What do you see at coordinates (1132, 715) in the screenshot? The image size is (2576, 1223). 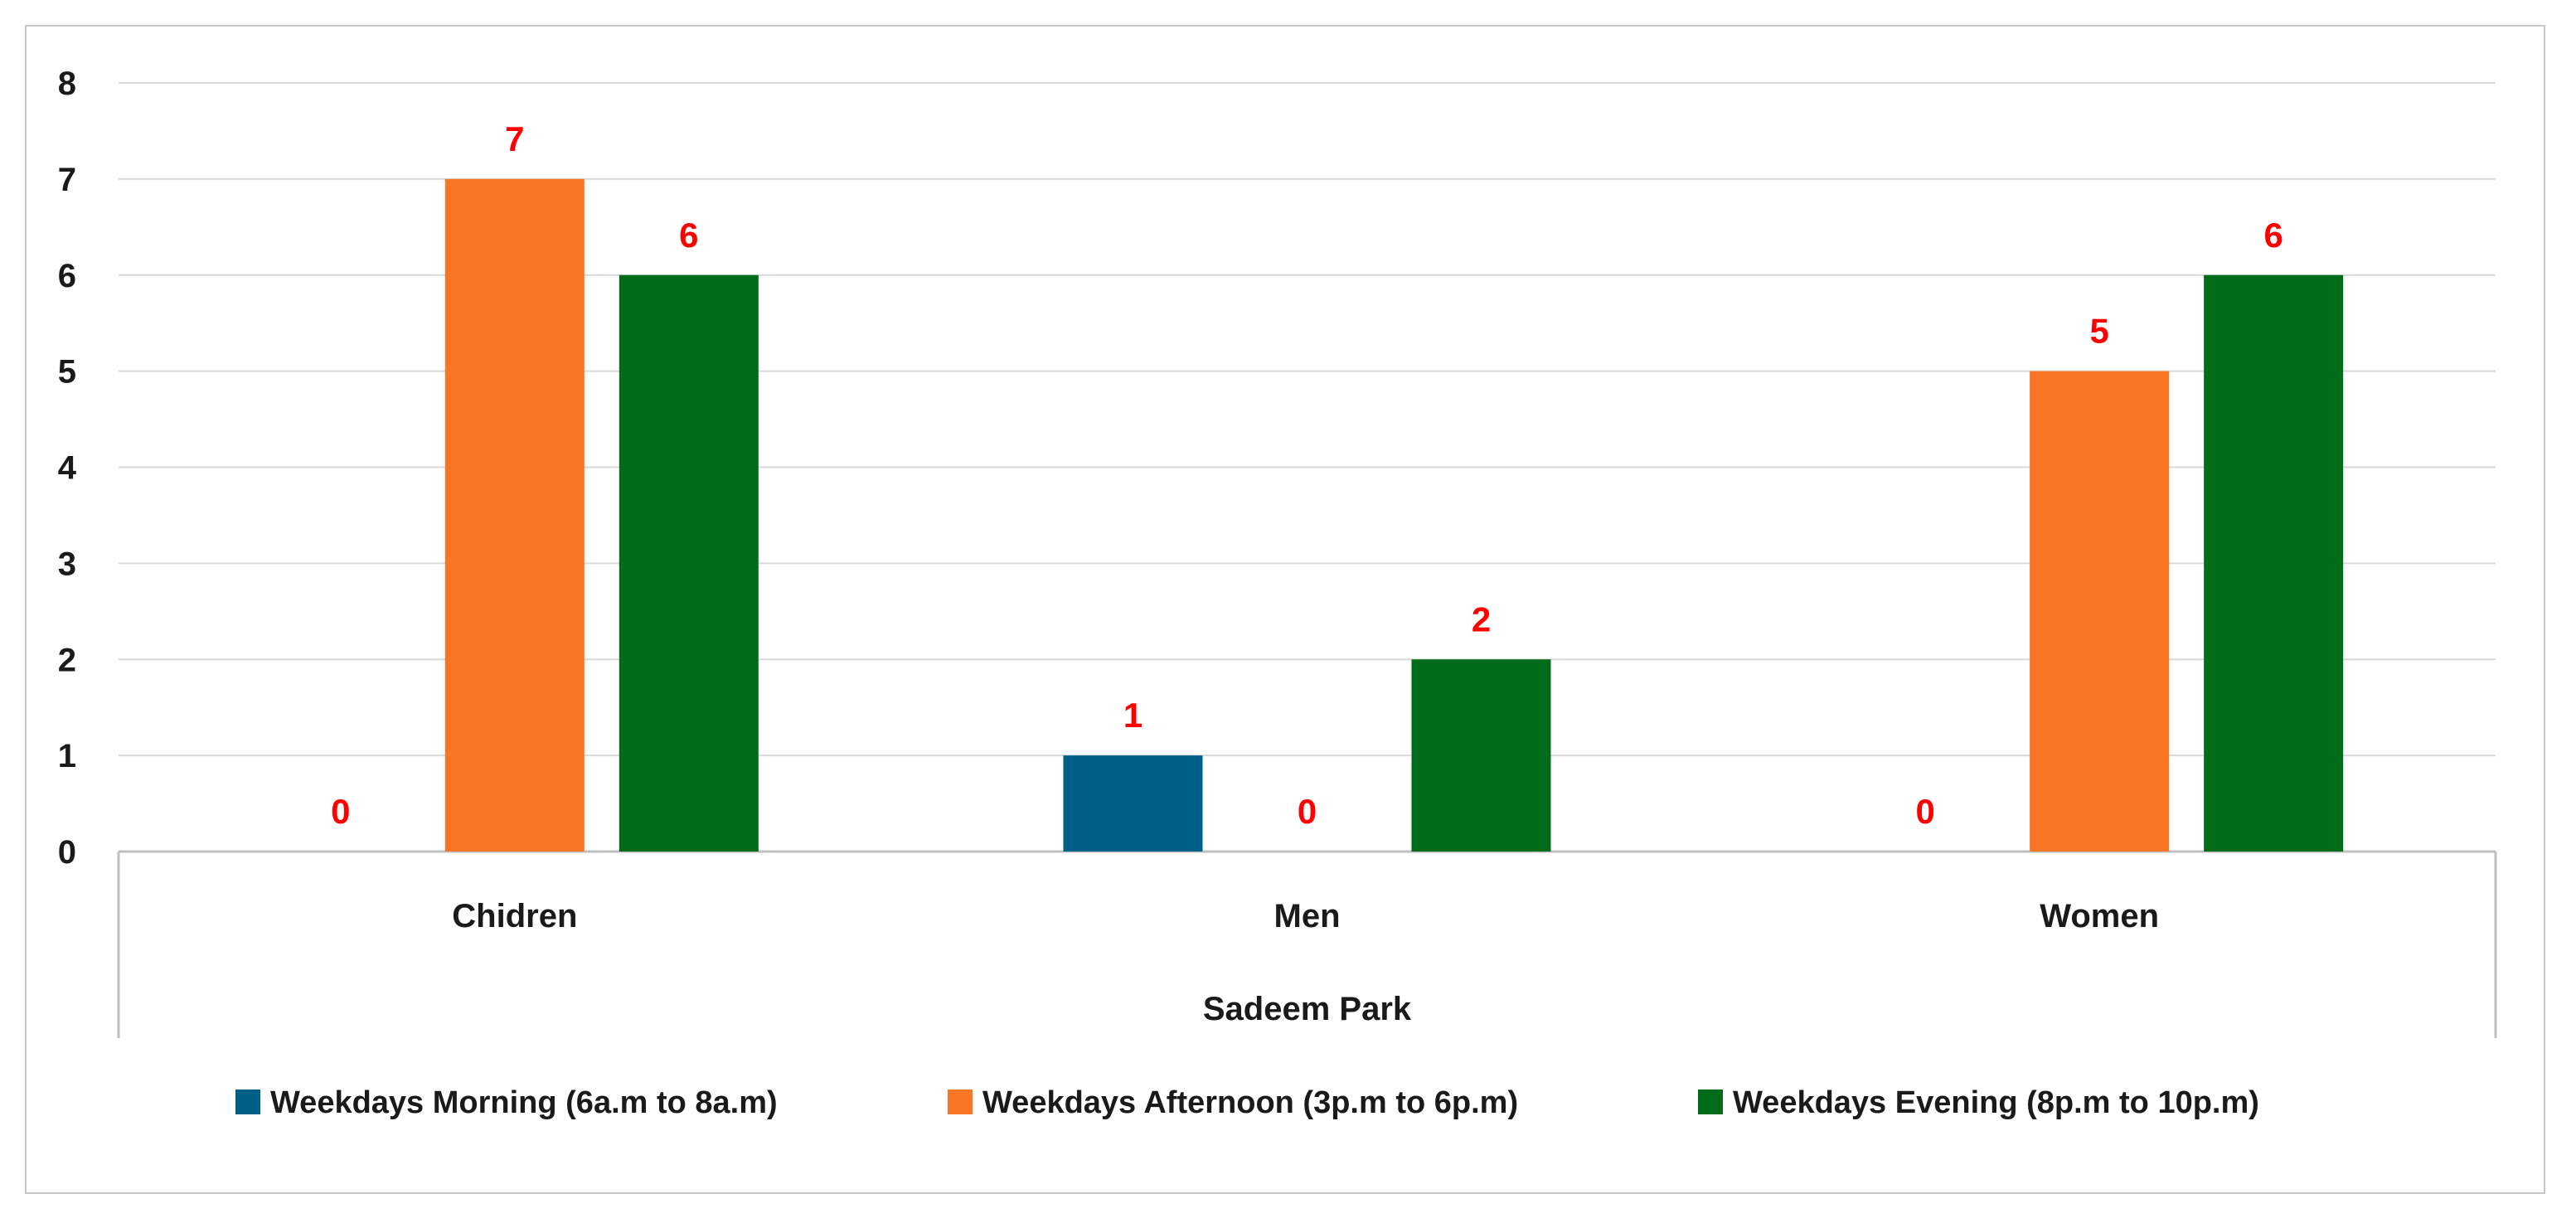 I see `data-label: 1` at bounding box center [1132, 715].